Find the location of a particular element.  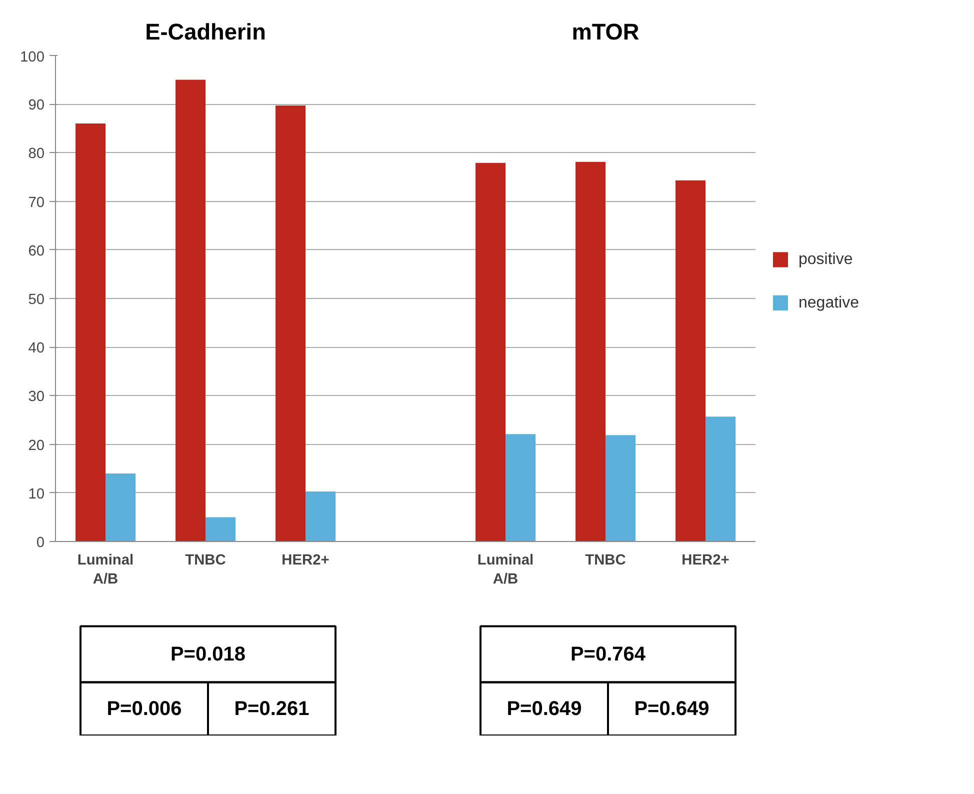

legend-label: negative is located at coordinates (829, 303).